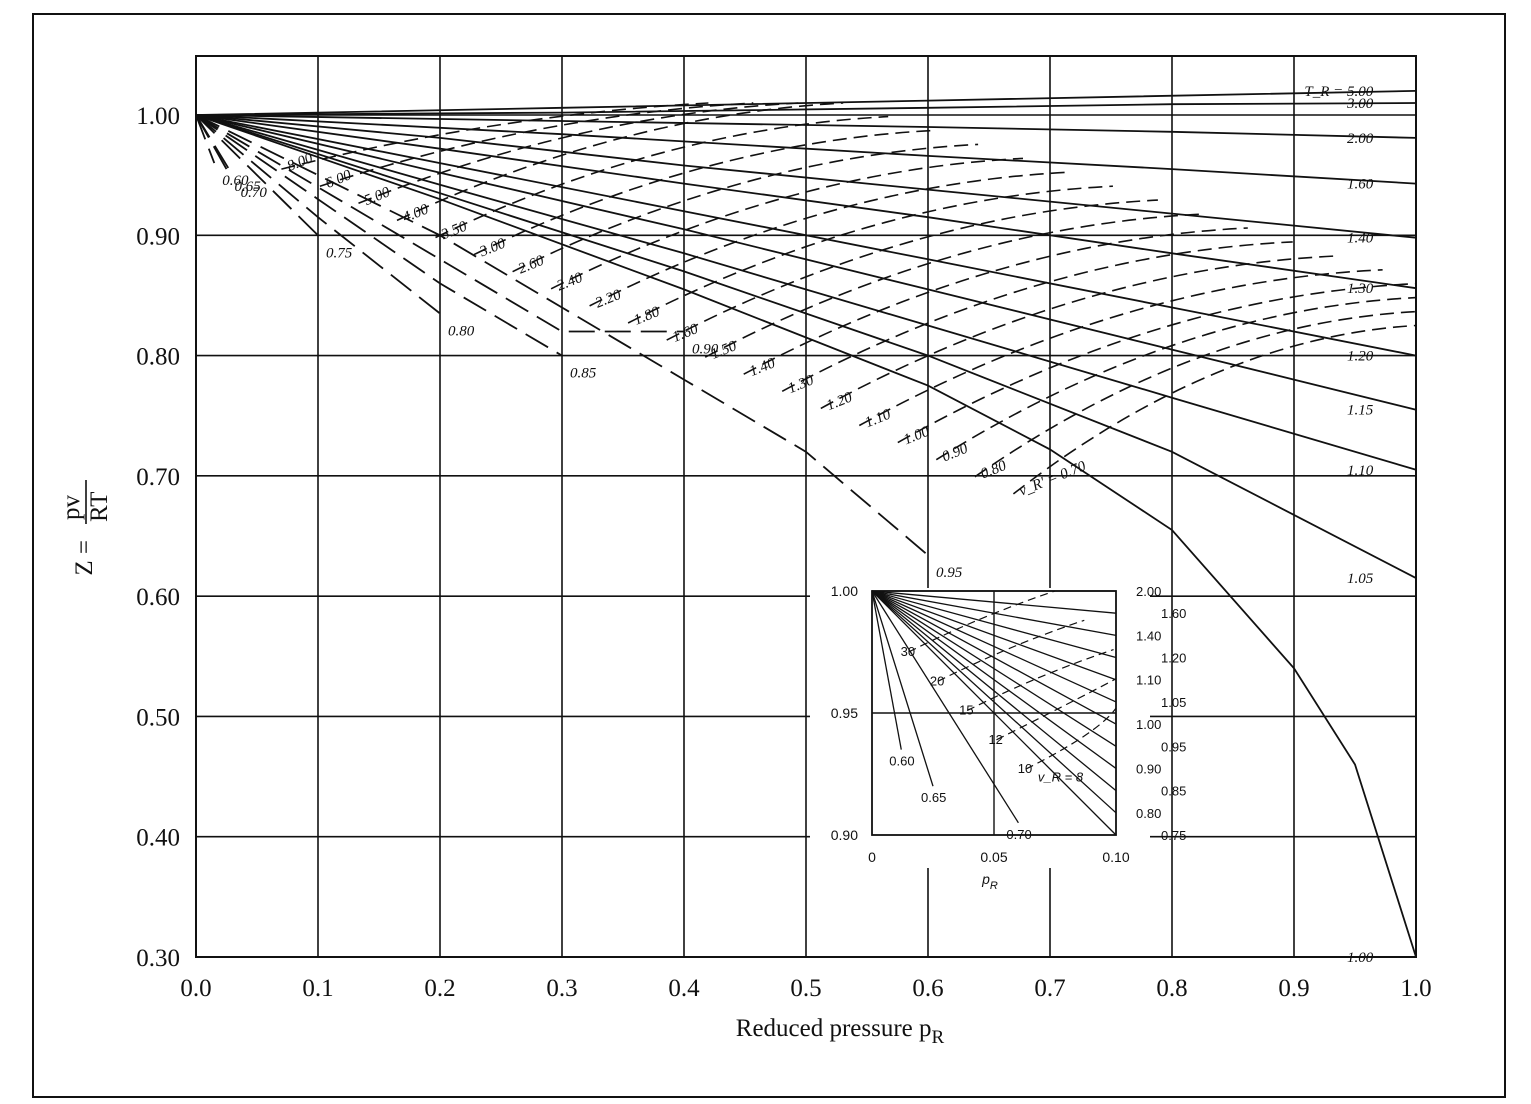  I want to click on inset-isotherm-label: 0.80, so click(1148, 813).